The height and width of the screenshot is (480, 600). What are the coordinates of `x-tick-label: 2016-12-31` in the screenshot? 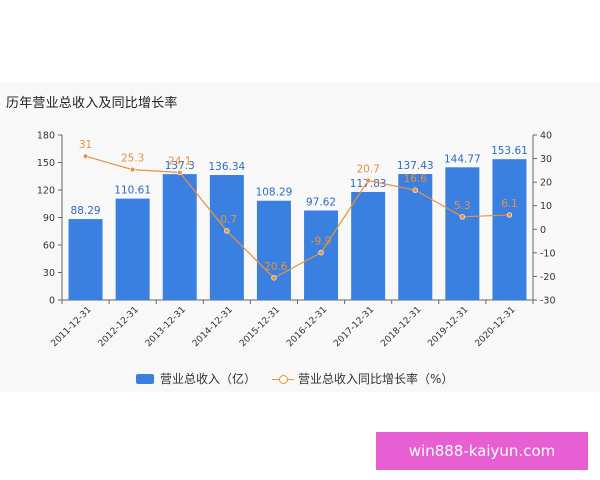 It's located at (307, 327).